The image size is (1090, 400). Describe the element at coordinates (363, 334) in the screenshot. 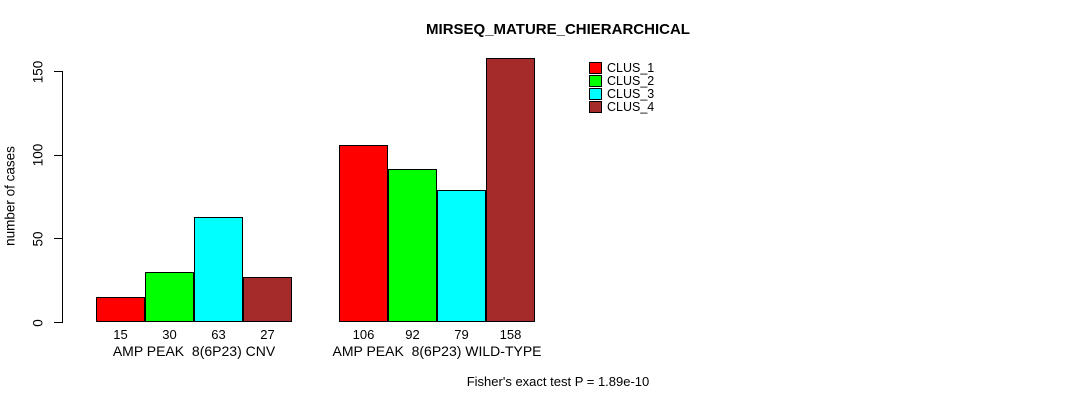

I see `bar-value-label: 106` at that location.